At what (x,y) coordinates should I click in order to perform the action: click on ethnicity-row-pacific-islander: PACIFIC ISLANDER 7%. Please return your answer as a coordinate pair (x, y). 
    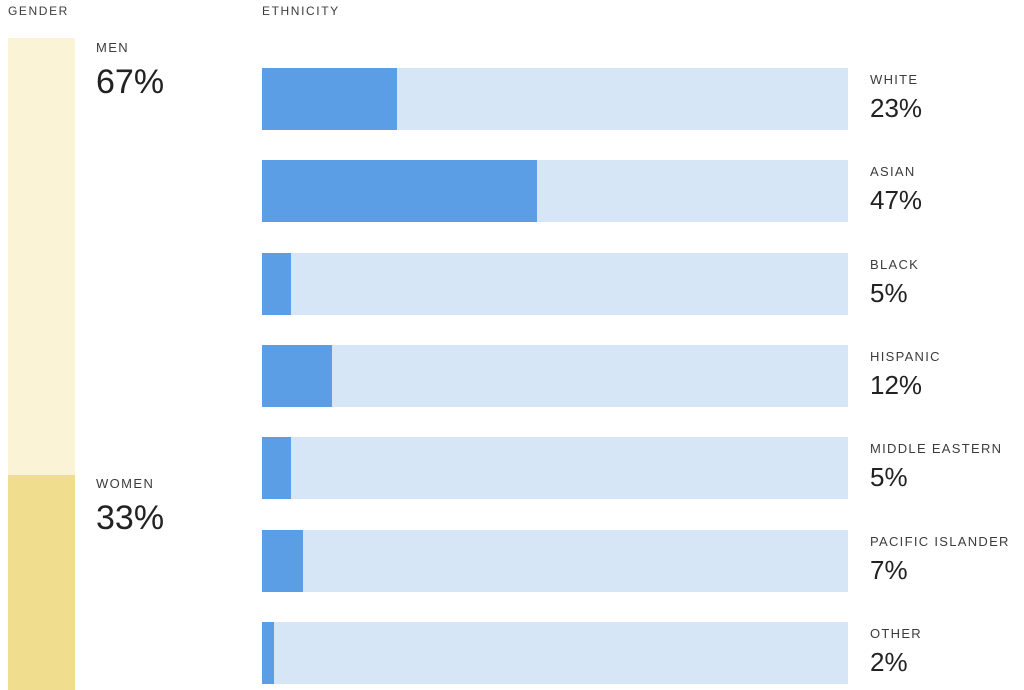
    Looking at the image, I should click on (643, 561).